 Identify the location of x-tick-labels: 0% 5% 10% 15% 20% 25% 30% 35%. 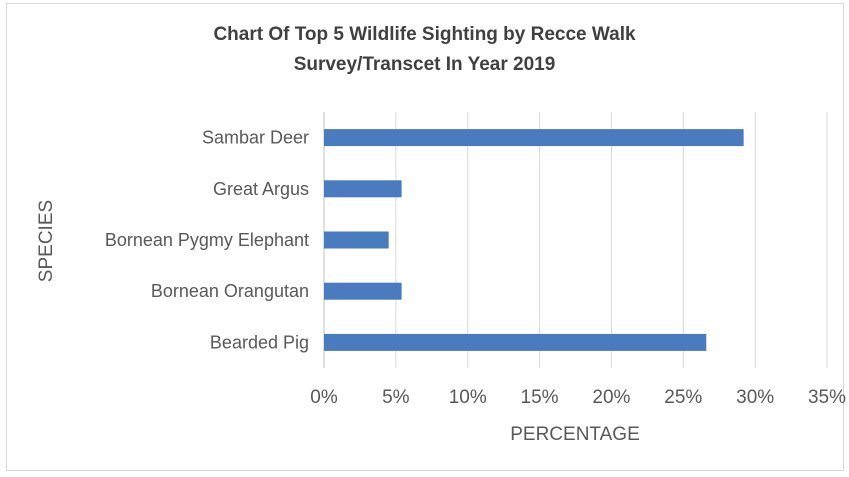
(578, 397).